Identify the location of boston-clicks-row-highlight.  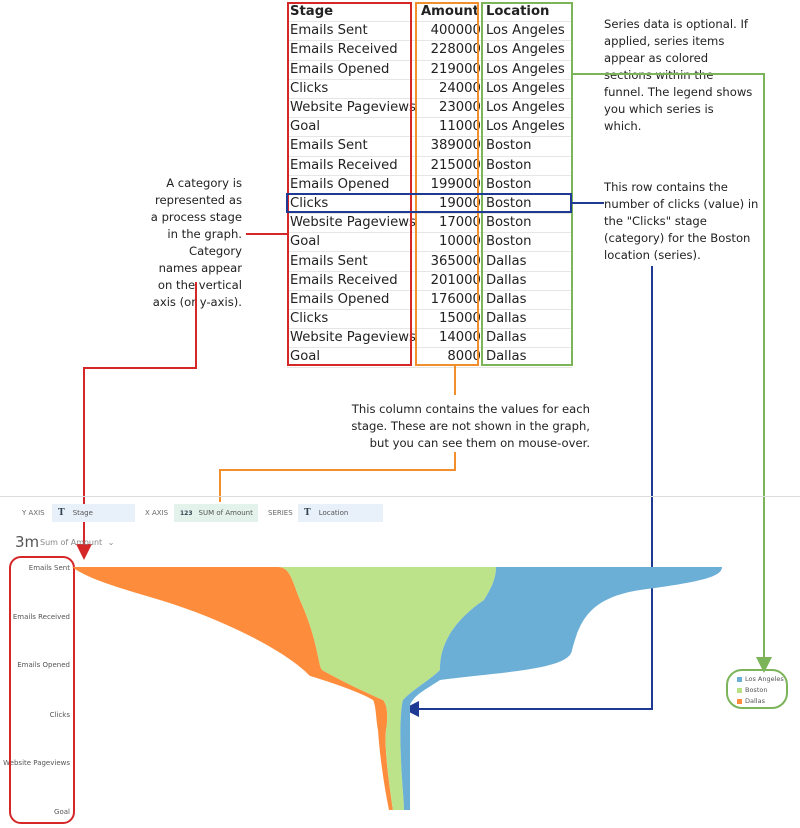
(429, 203).